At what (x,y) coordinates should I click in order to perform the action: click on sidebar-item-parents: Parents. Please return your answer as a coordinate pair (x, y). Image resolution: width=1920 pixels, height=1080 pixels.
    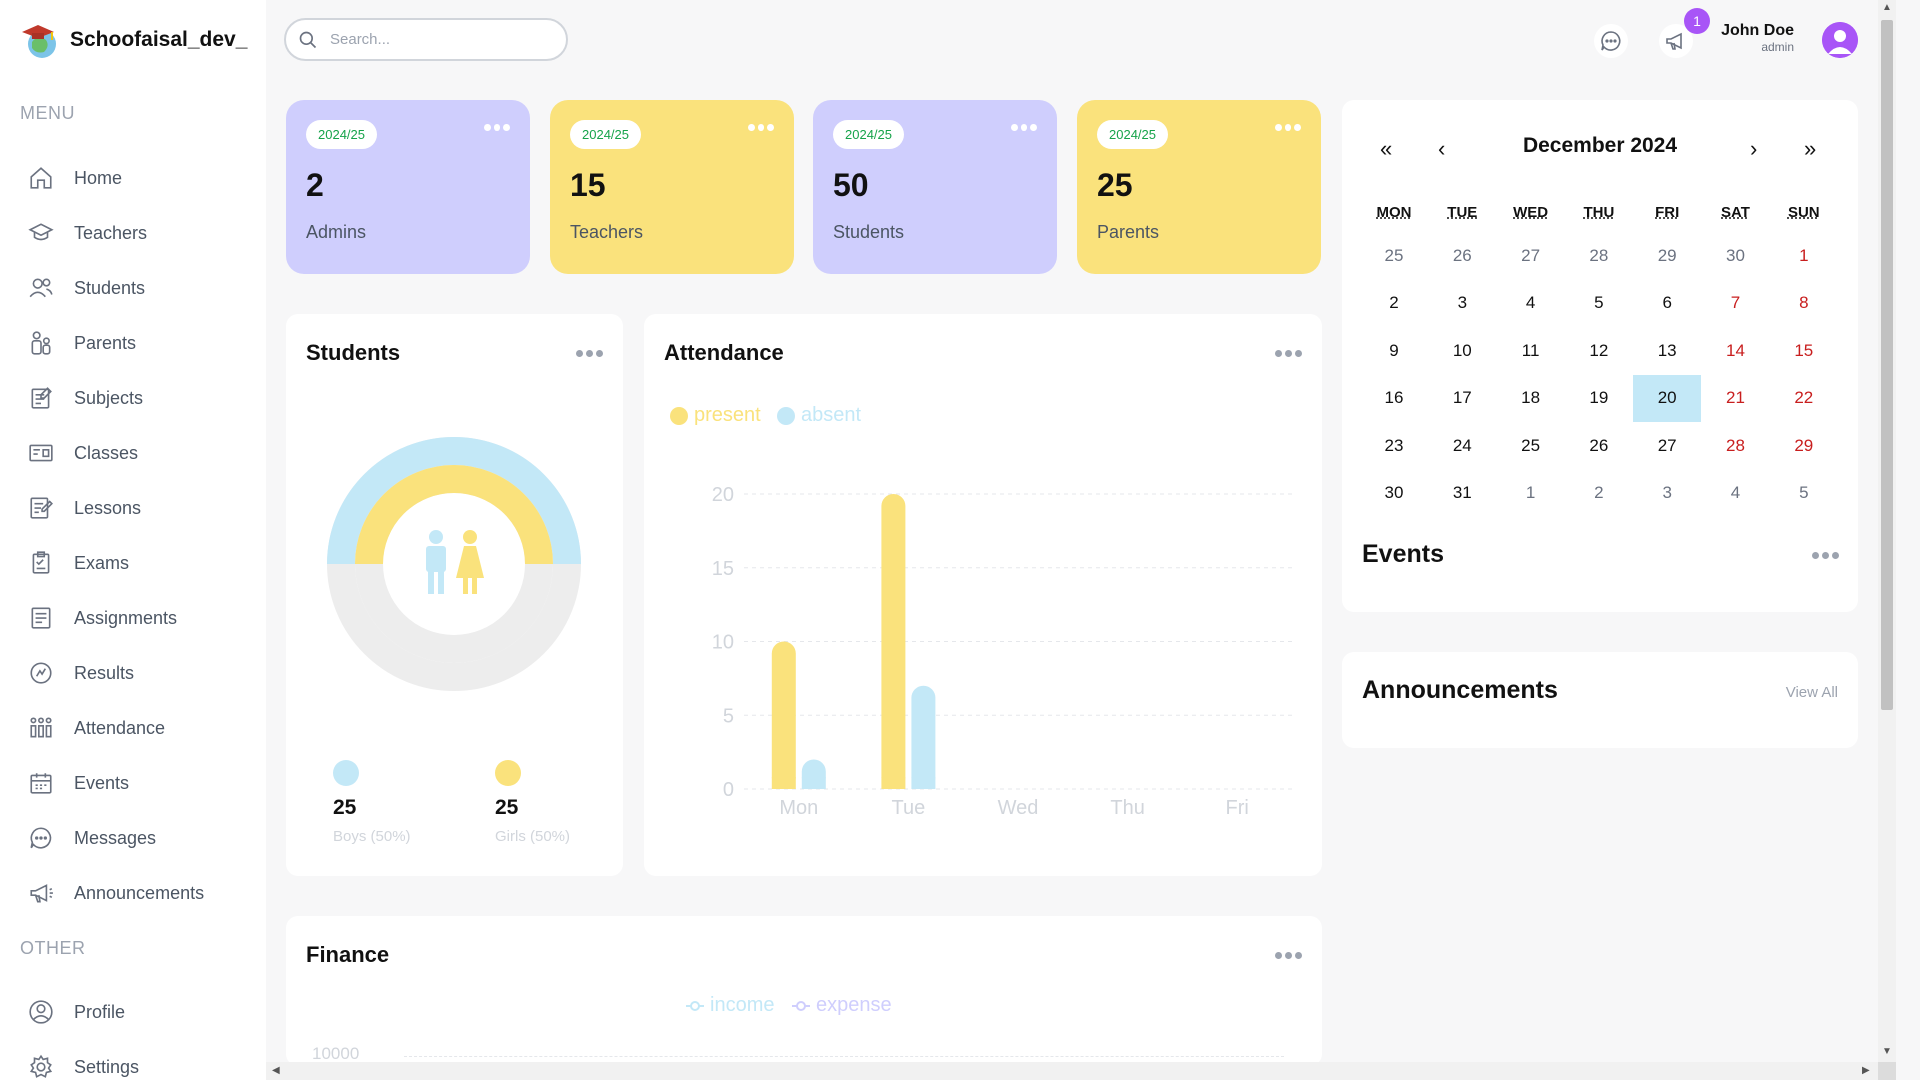
    Looking at the image, I should click on (138, 343).